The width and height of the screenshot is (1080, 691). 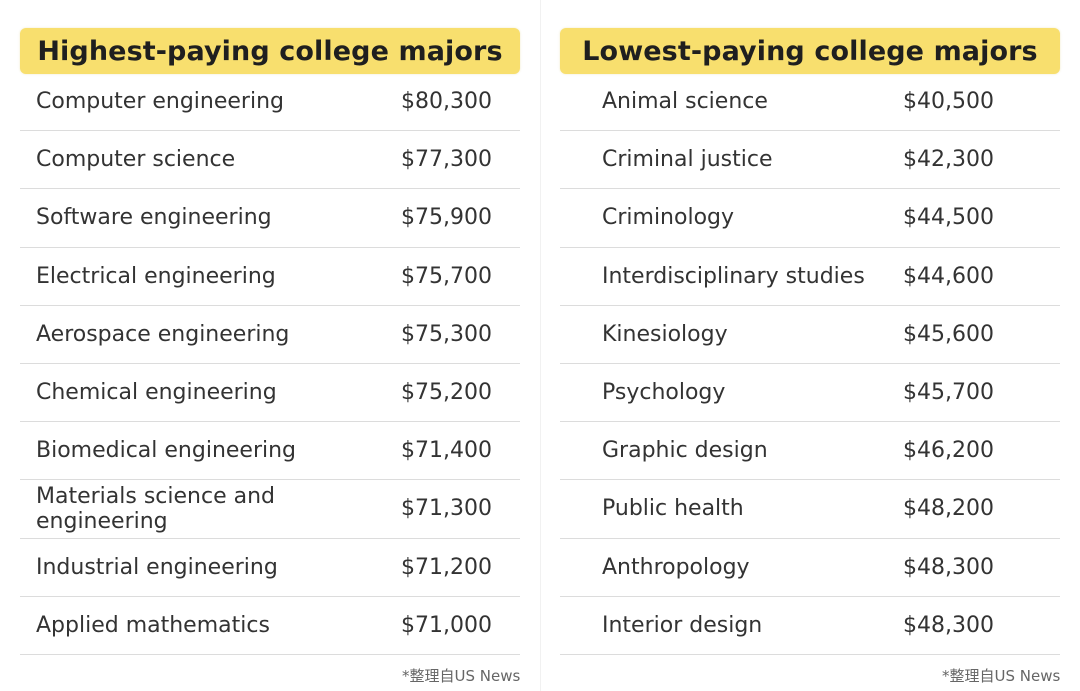 What do you see at coordinates (446, 102) in the screenshot?
I see `salary-value: $80,300` at bounding box center [446, 102].